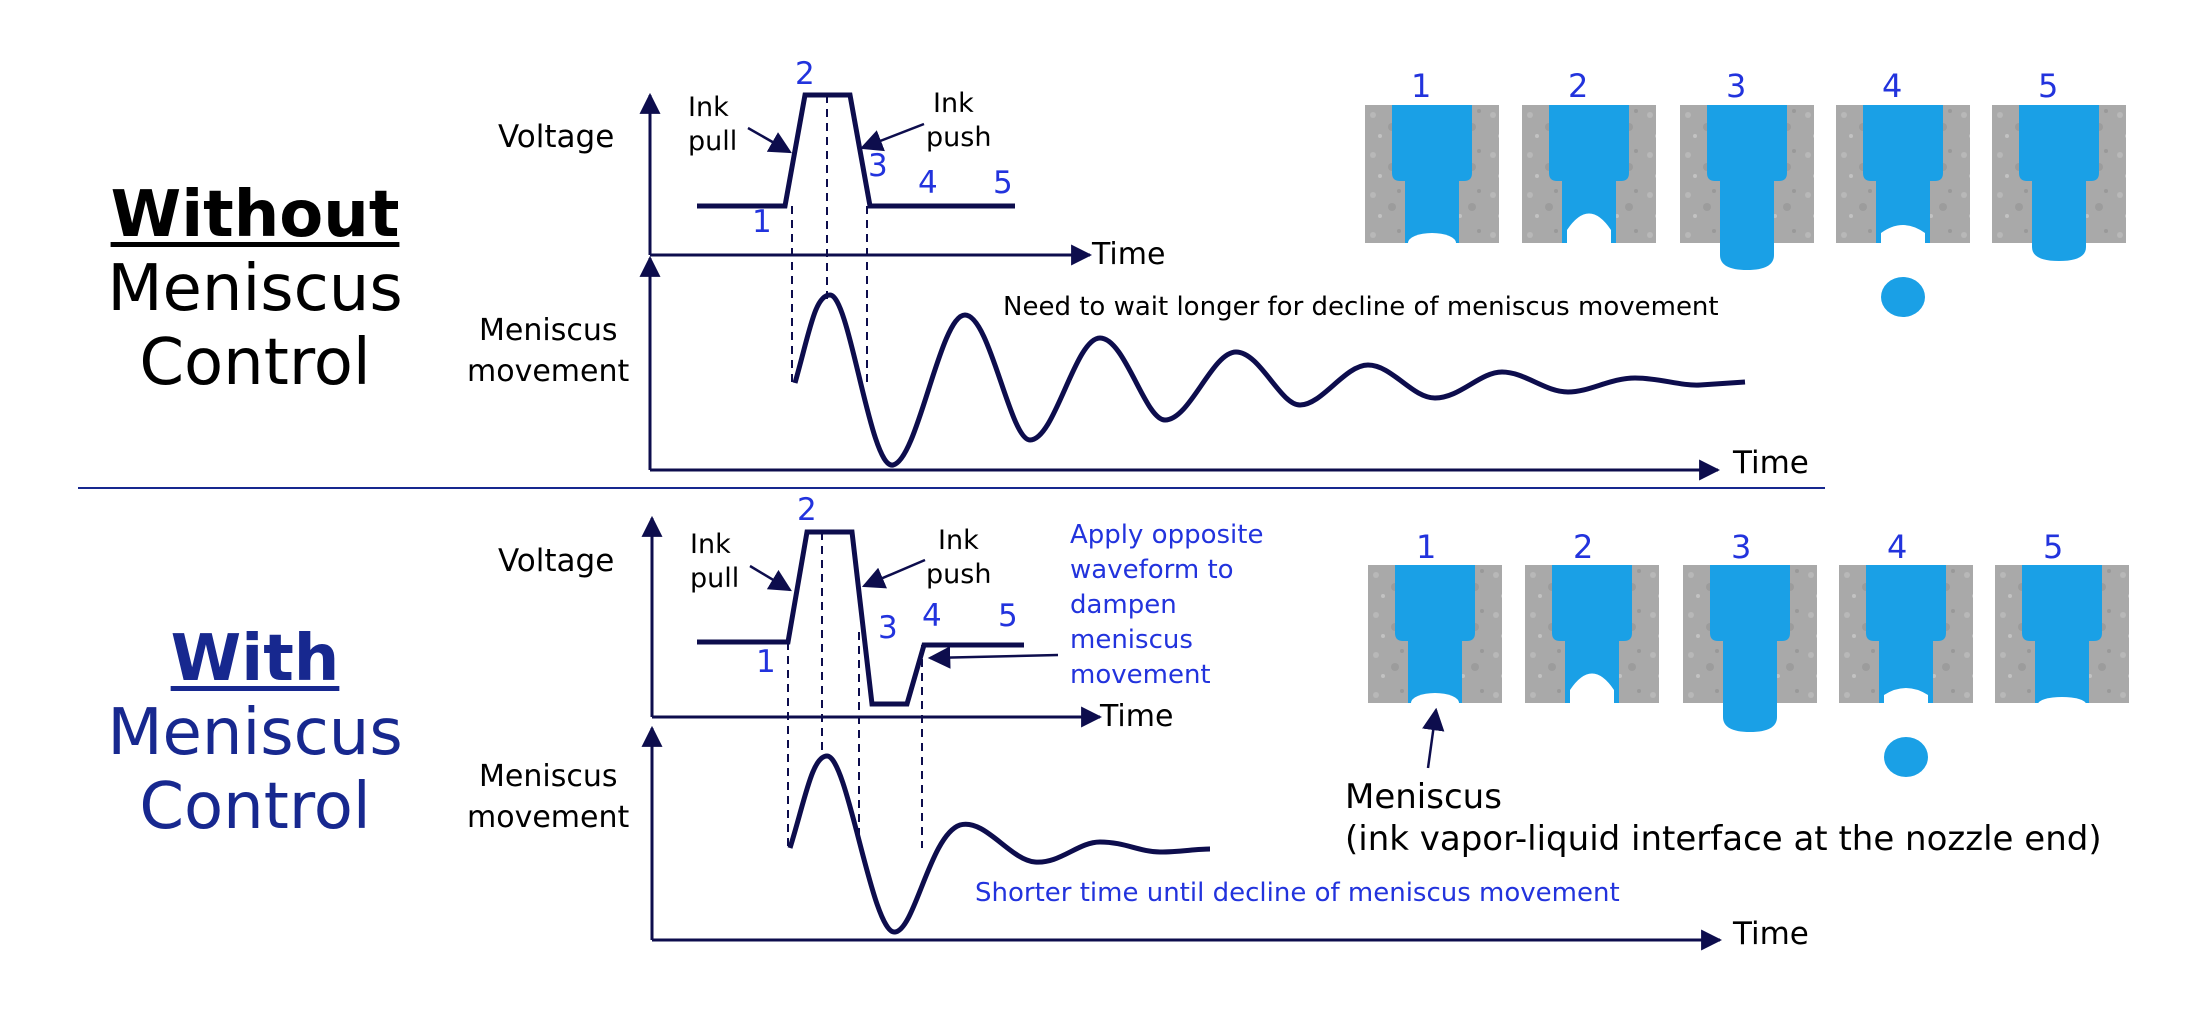 The image size is (2192, 1016). I want to click on apply-note-line5: movement, so click(1140, 675).